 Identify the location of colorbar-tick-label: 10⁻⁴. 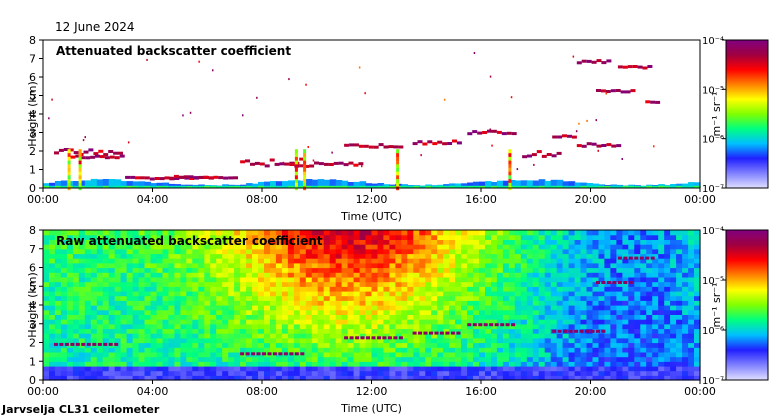
(713, 231).